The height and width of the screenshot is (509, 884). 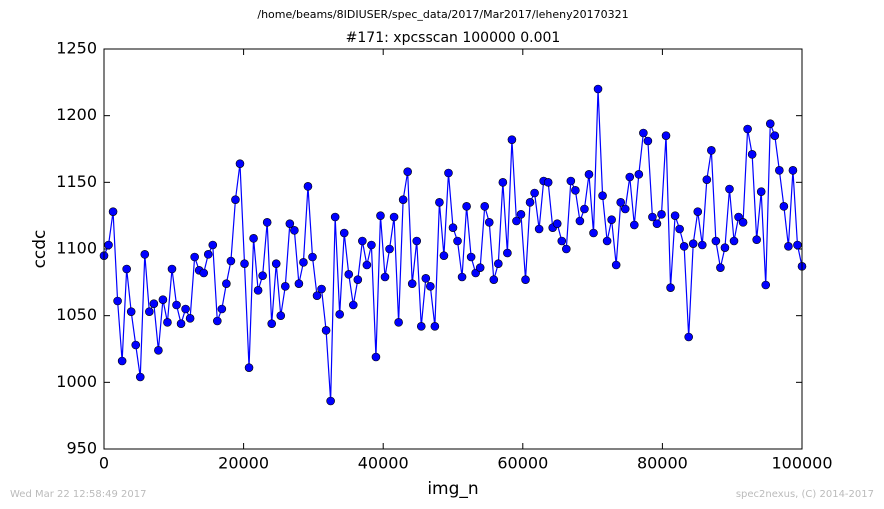 I want to click on y-axis-label: ccdc, so click(x=40, y=249).